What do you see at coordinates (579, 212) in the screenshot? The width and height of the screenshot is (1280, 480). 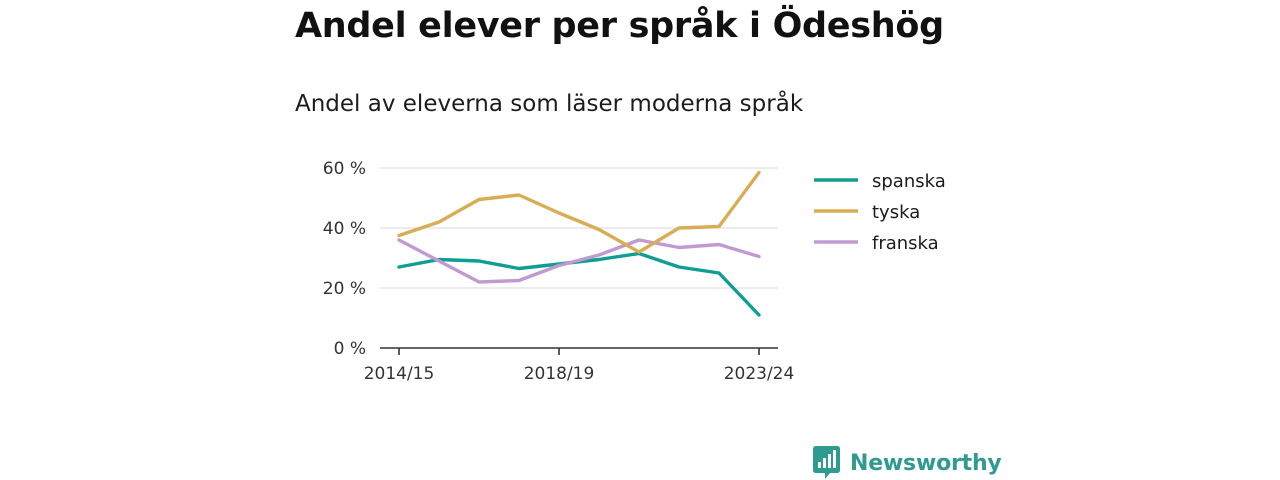 I see `series-line-tyska` at bounding box center [579, 212].